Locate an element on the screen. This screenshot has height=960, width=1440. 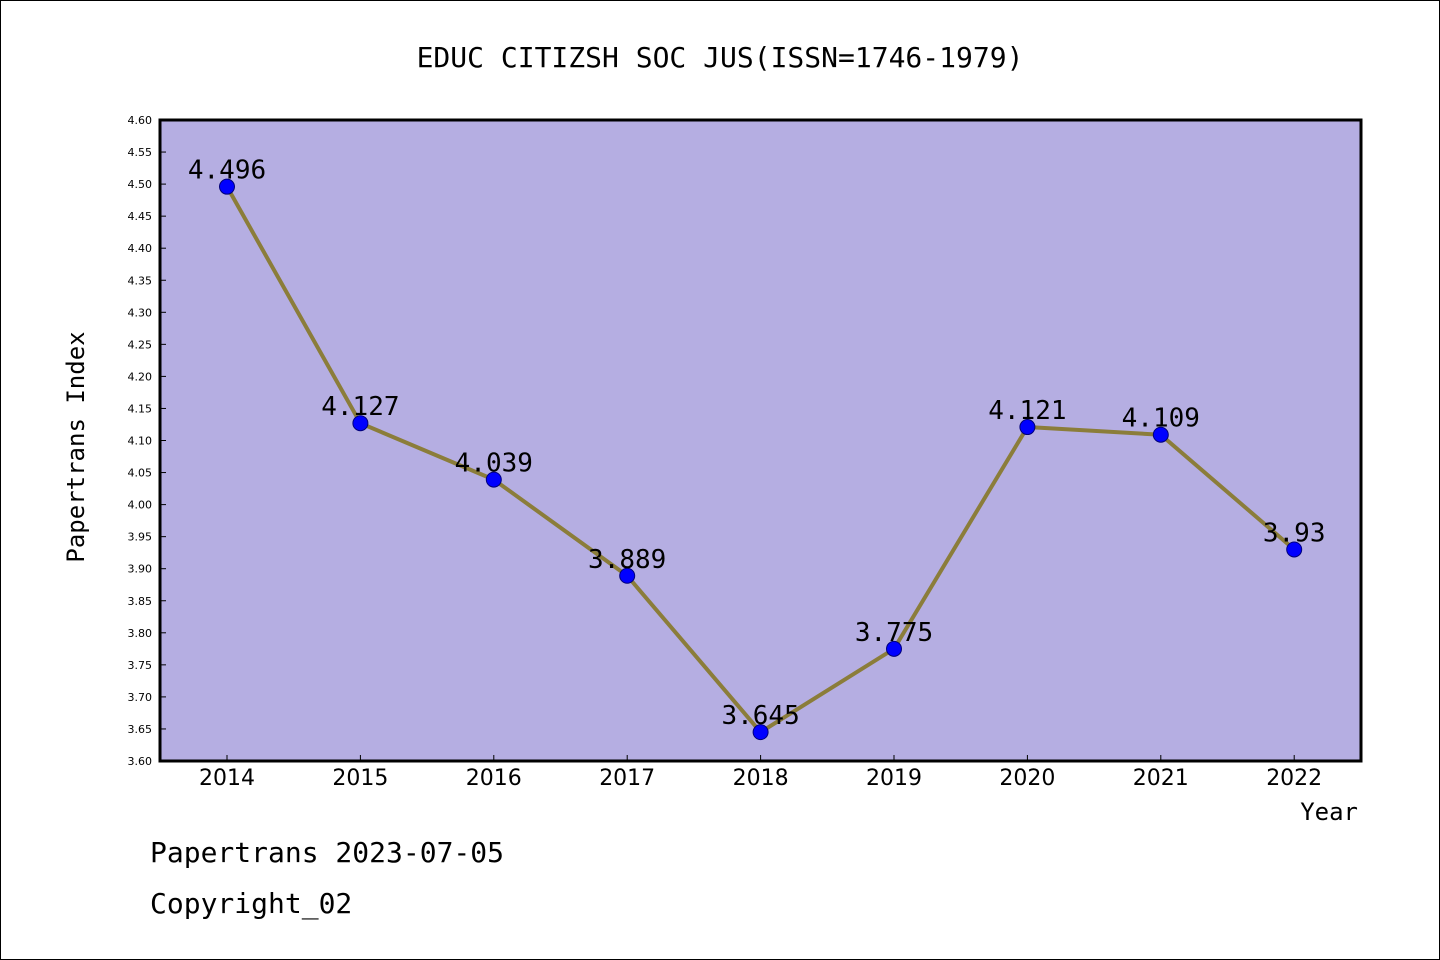
y-tick-label: 4.00 is located at coordinates (140, 505).